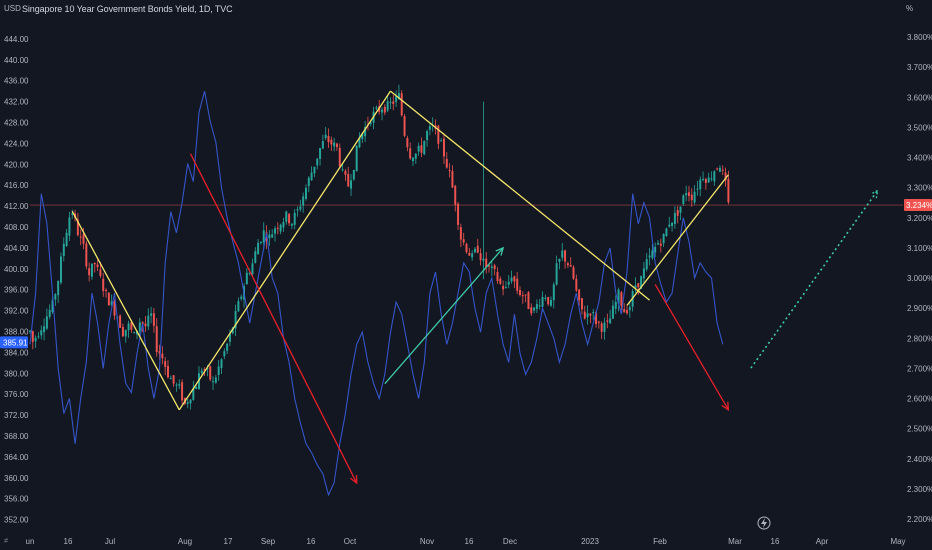 This screenshot has height=550, width=932. Describe the element at coordinates (185, 541) in the screenshot. I see `x-tick-label: Aug` at that location.